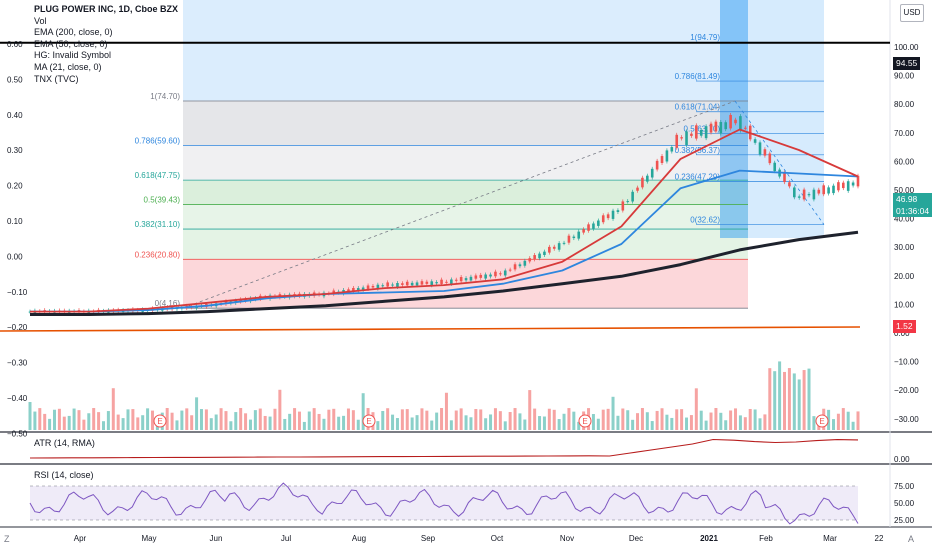 The image size is (932, 555). Describe the element at coordinates (64, 475) in the screenshot. I see `rsi-pane-label: RSI (14, close)` at that location.